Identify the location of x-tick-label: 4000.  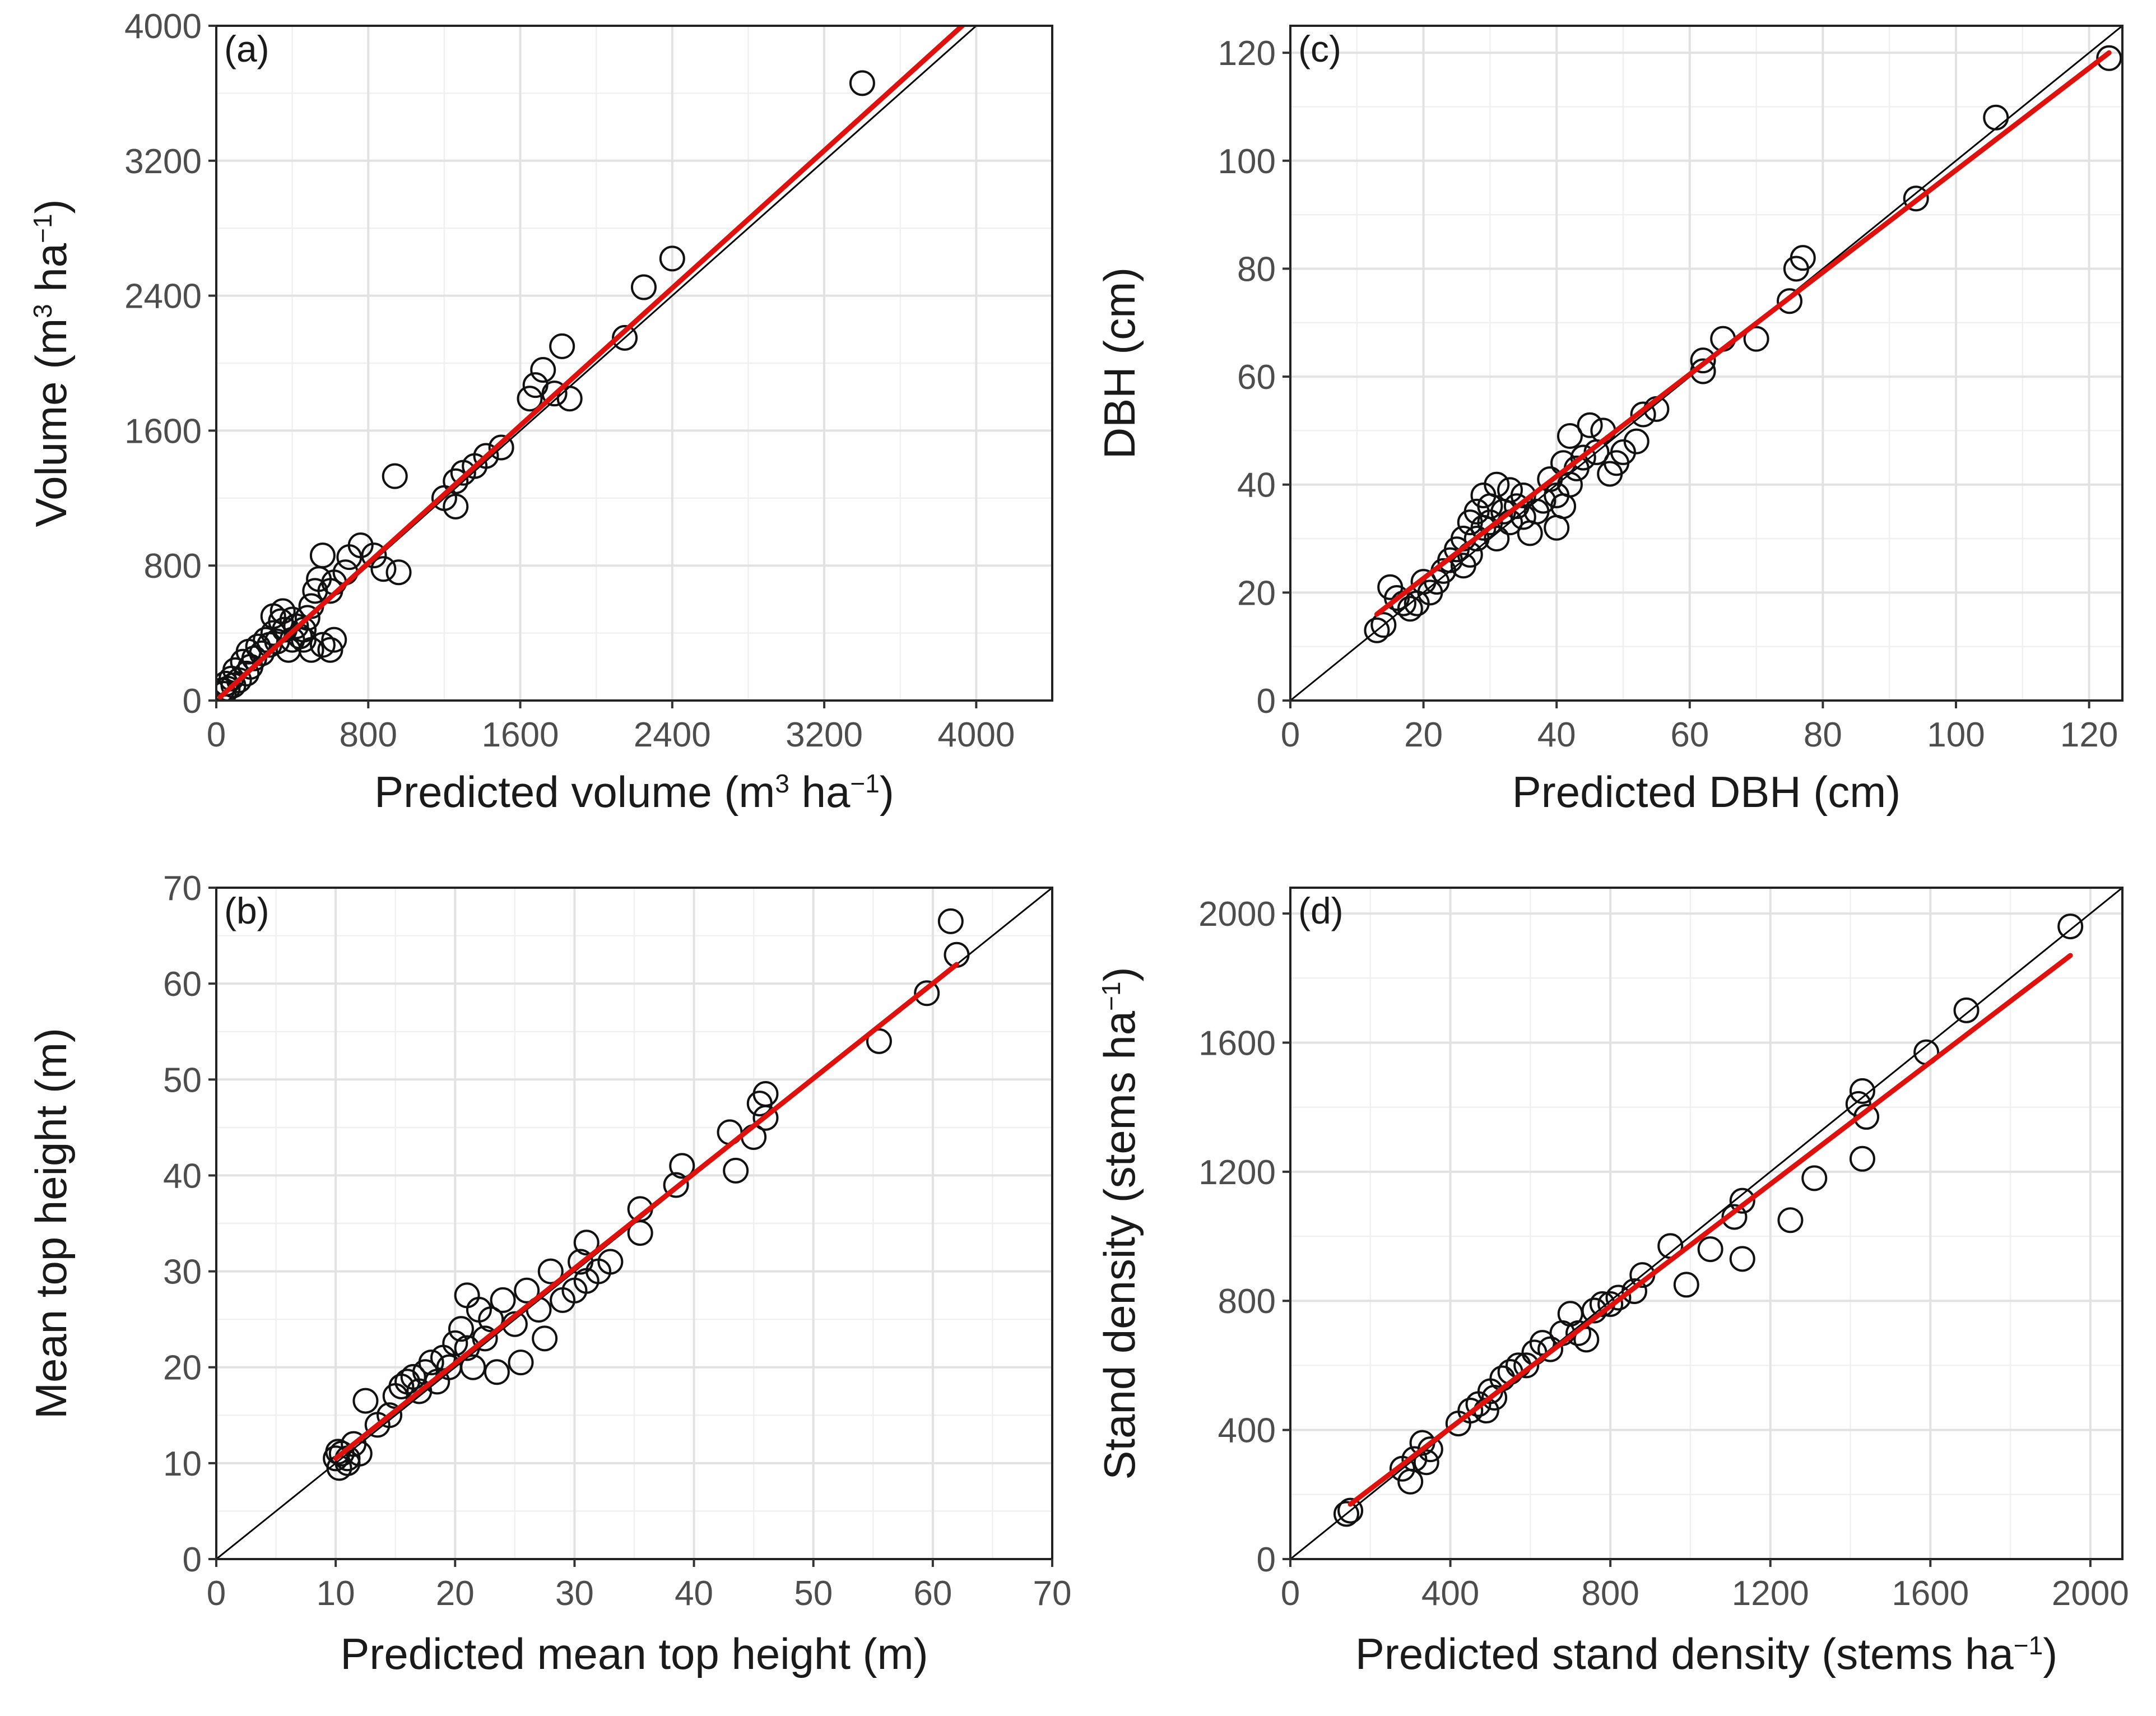
(976, 735).